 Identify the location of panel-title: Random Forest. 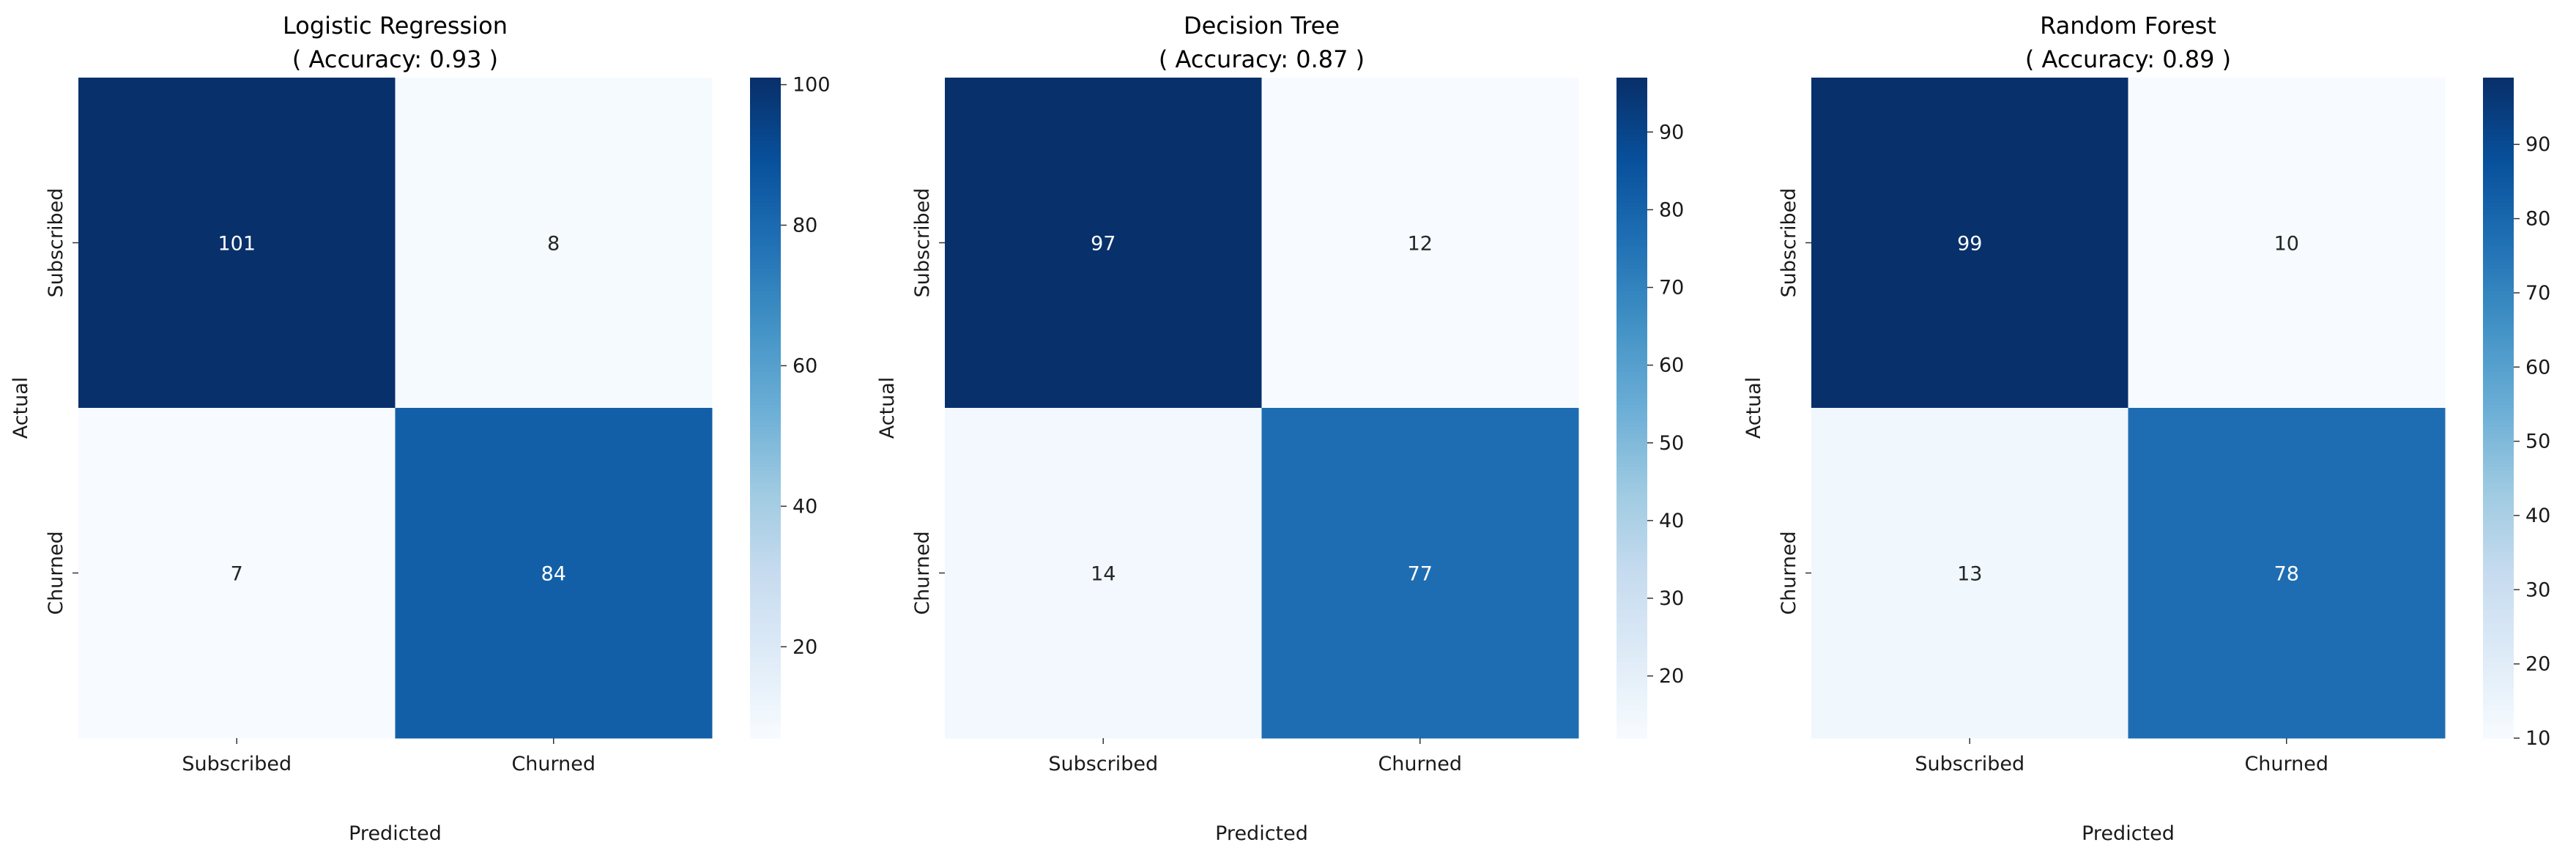
(2128, 26).